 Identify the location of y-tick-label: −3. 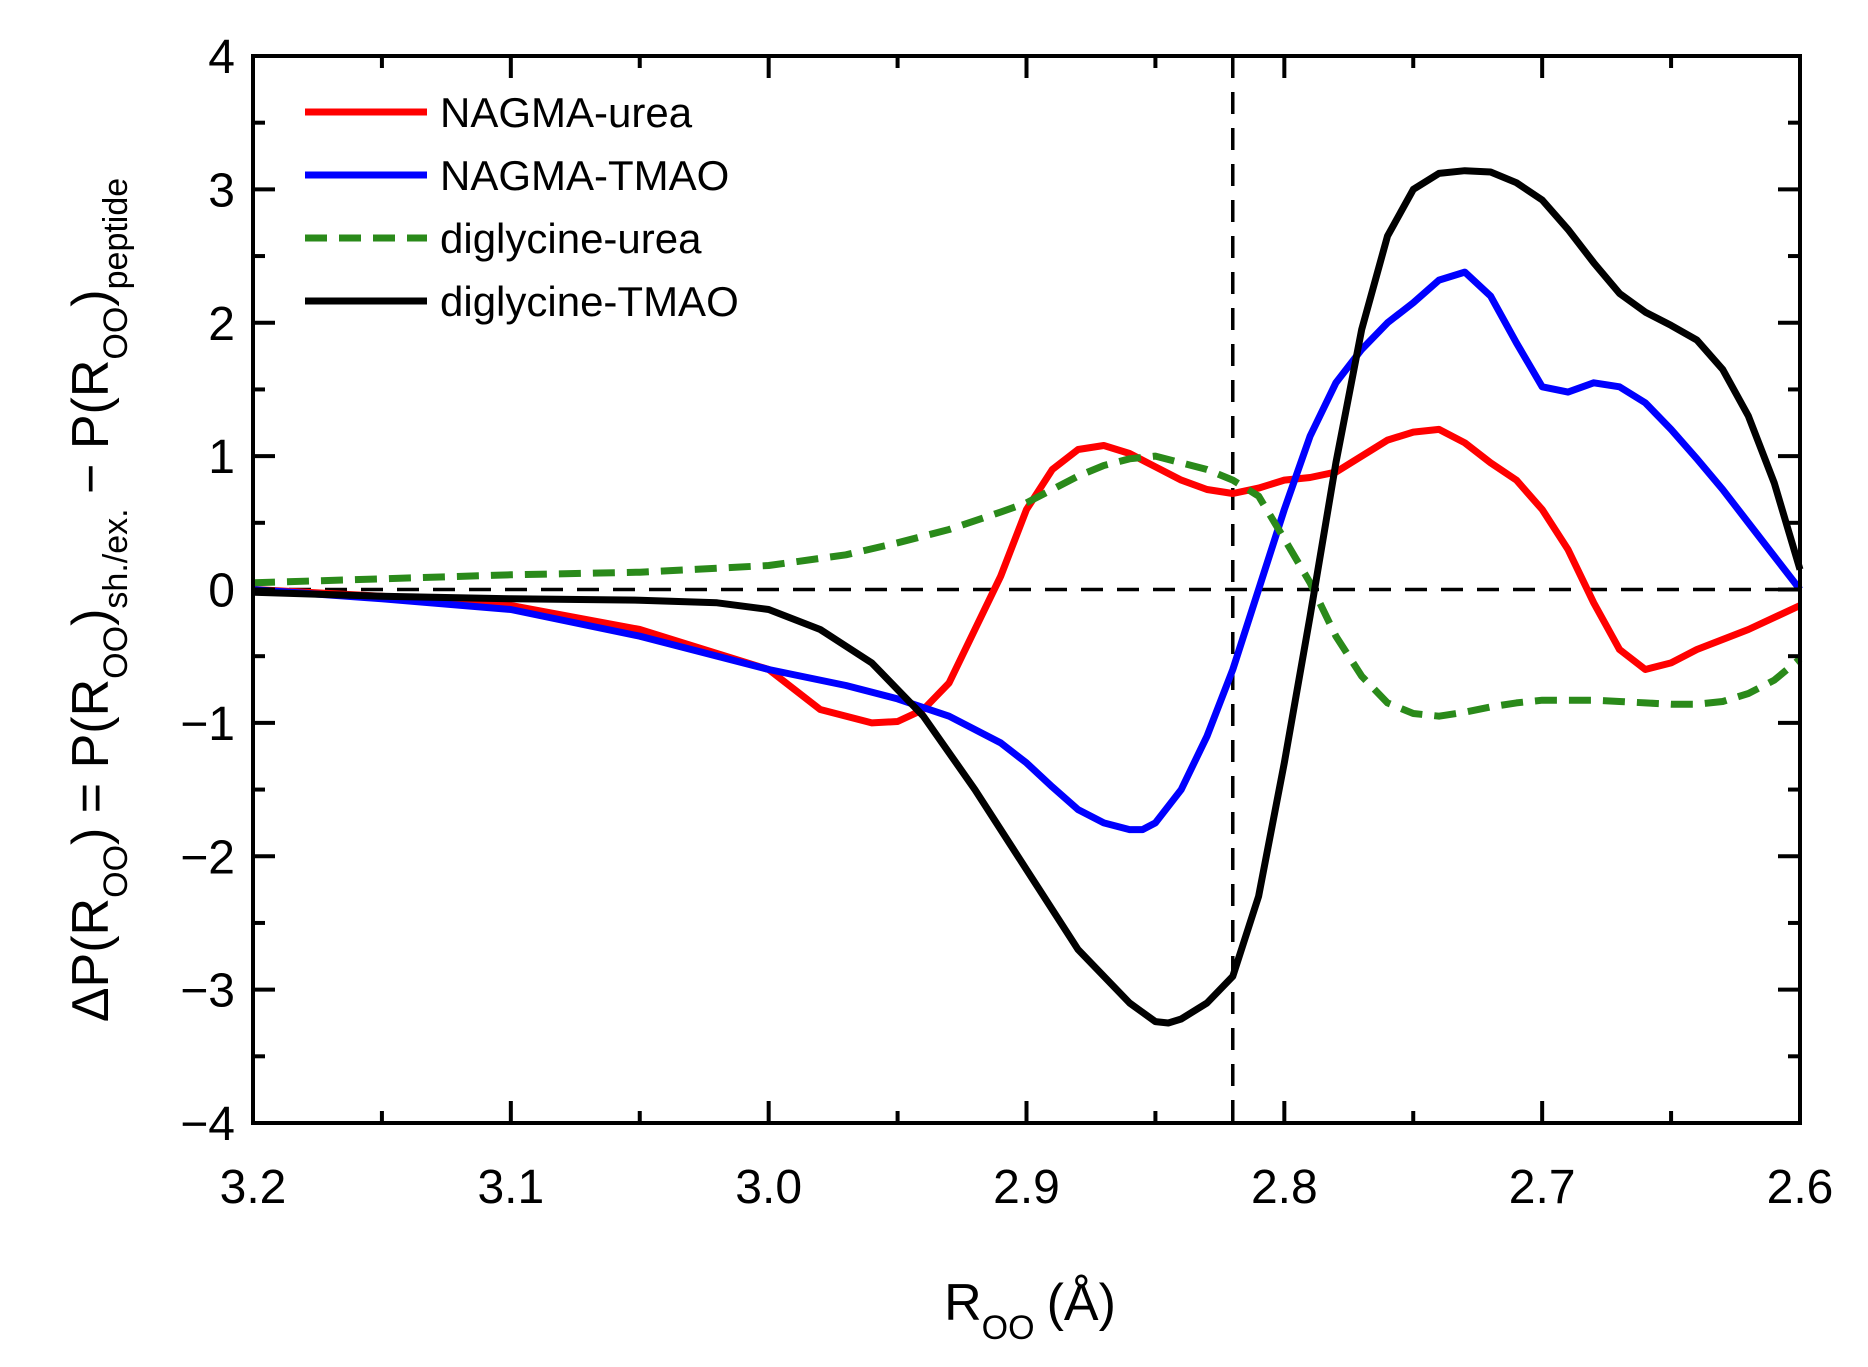
(207, 991).